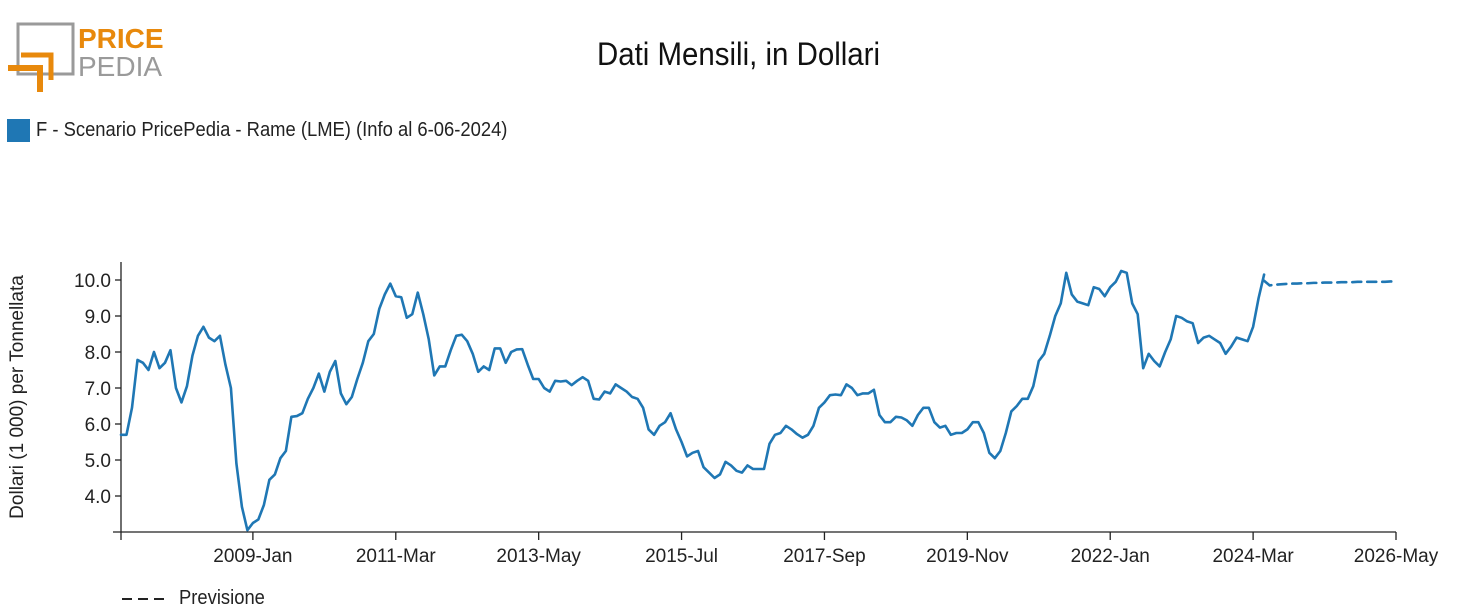 This screenshot has height=615, width=1477. What do you see at coordinates (121, 38) in the screenshot?
I see `logo-text-top: PRICE` at bounding box center [121, 38].